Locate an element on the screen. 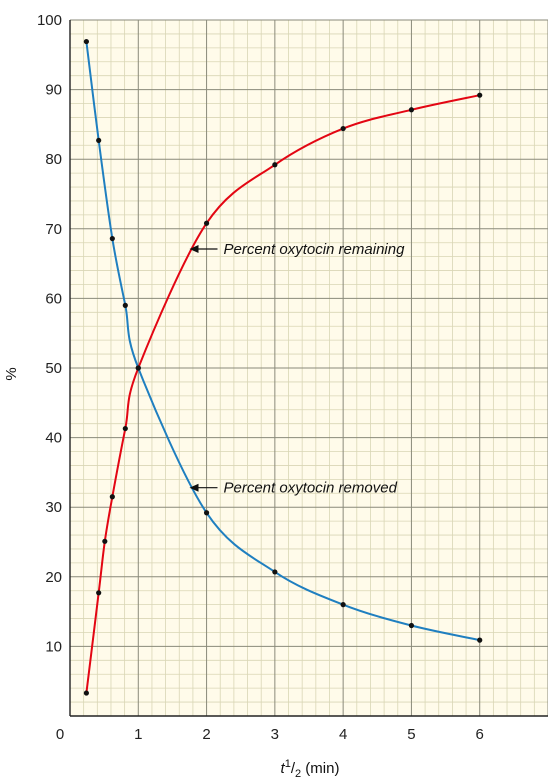 The width and height of the screenshot is (548, 778). y-tick-label: 50 is located at coordinates (53, 368).